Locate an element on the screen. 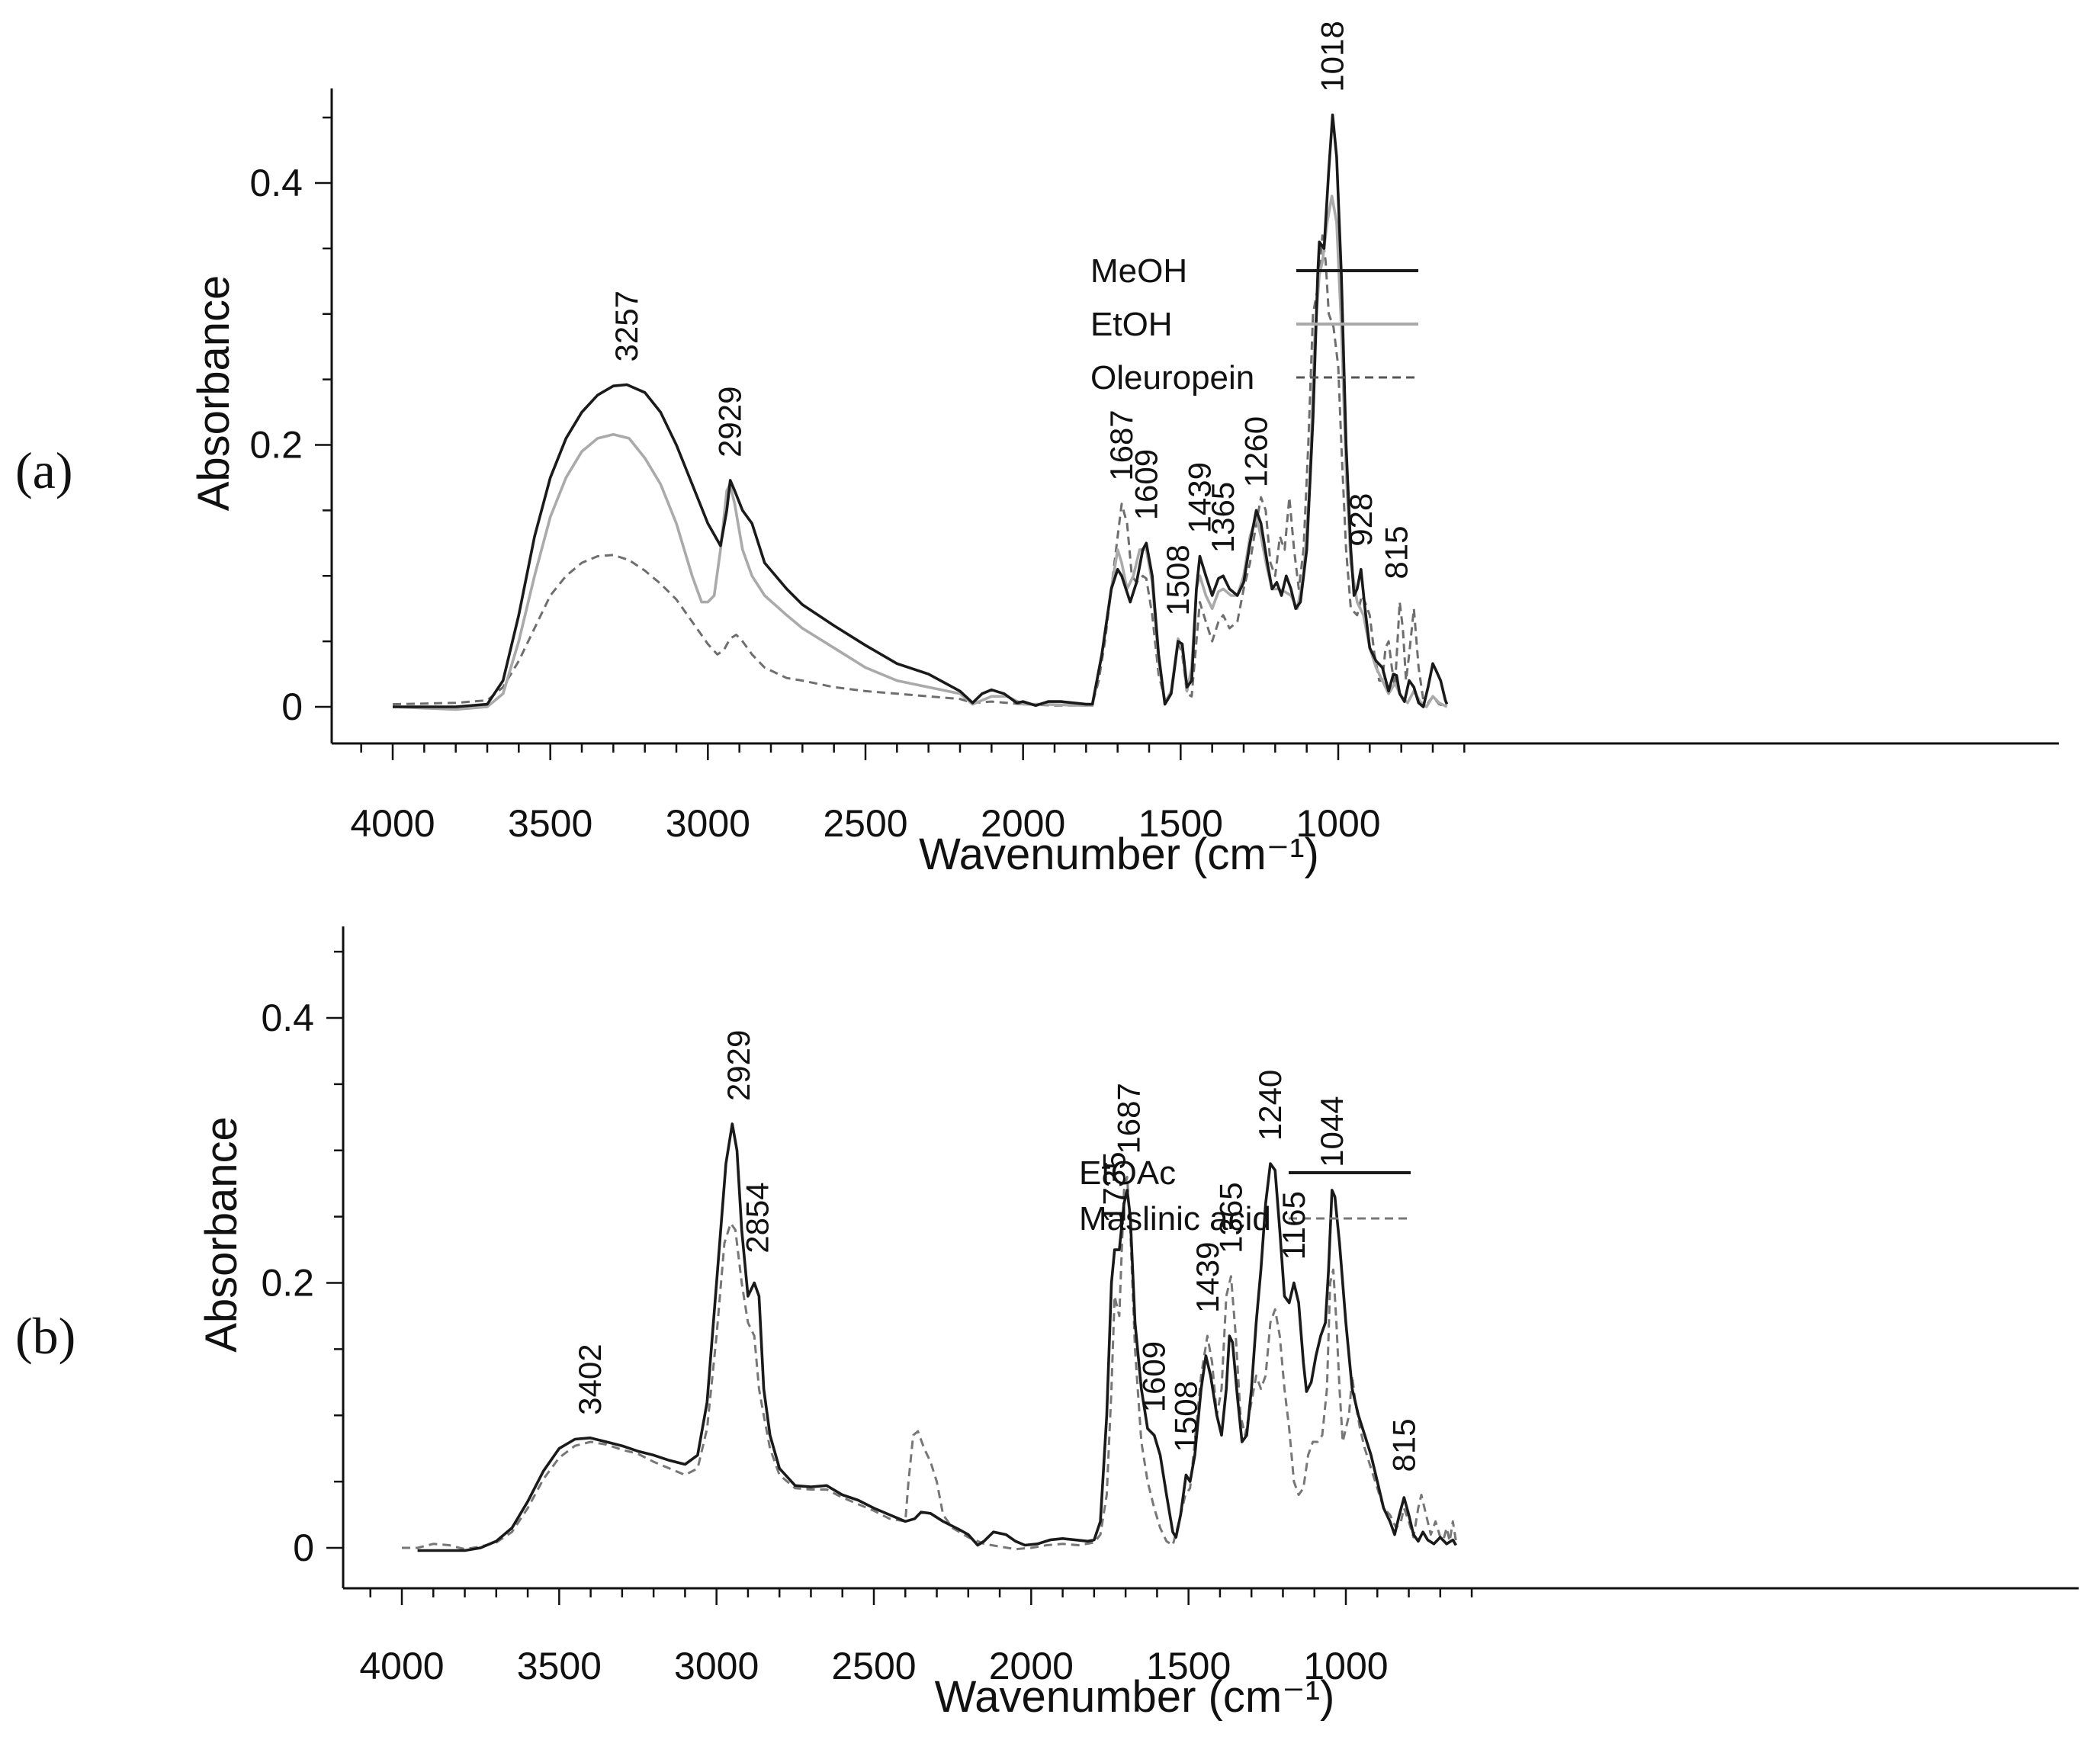 This screenshot has width=2100, height=1740. peak-label: 3402 is located at coordinates (590, 1379).